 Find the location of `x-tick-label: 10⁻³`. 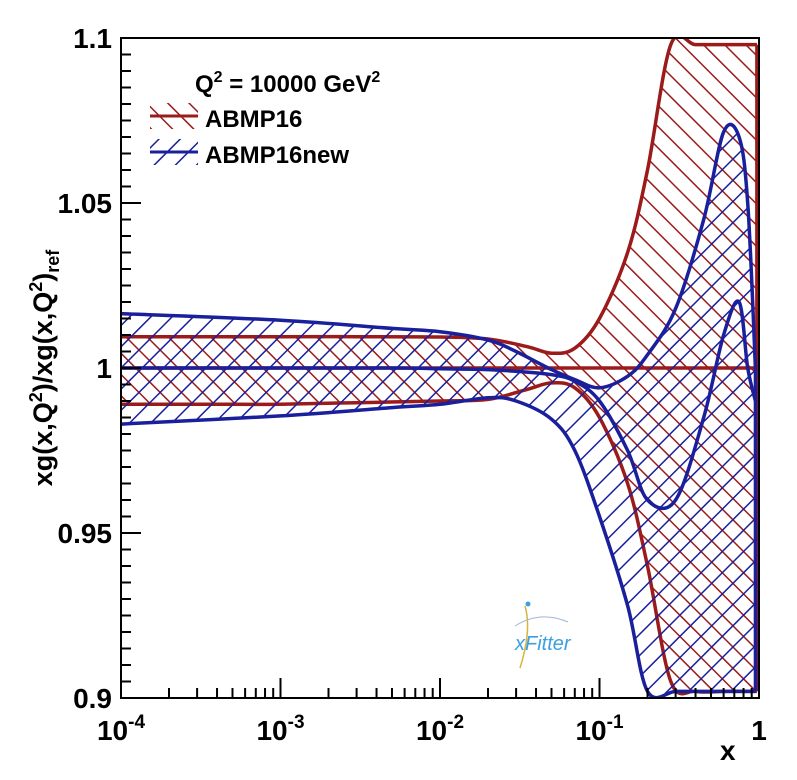

x-tick-label: 10⁻³ is located at coordinates (280, 729).